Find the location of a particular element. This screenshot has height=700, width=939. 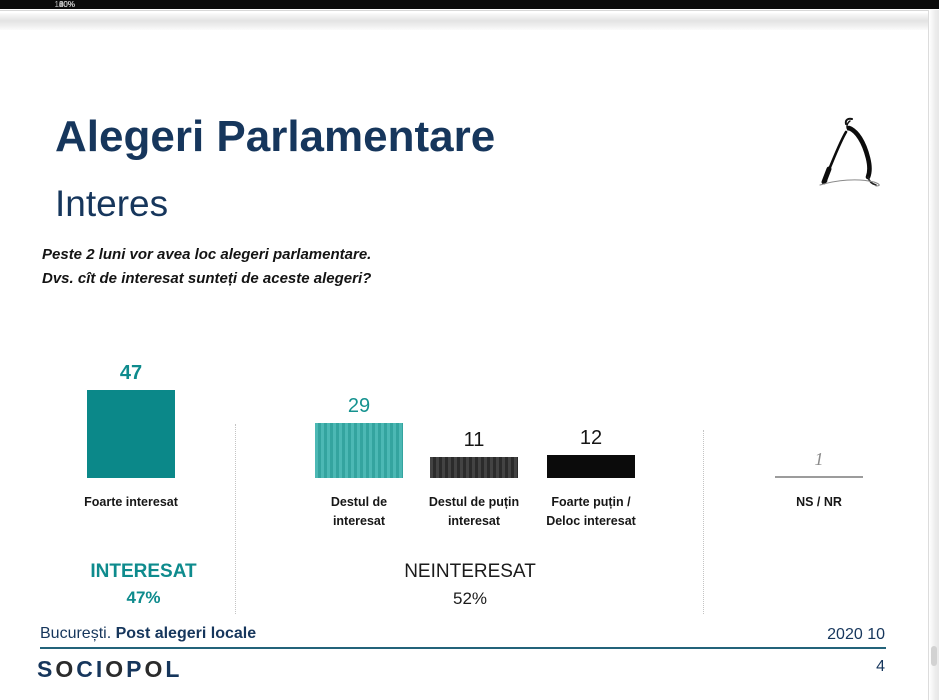

bar-foarte-putin-deloc is located at coordinates (591, 466).